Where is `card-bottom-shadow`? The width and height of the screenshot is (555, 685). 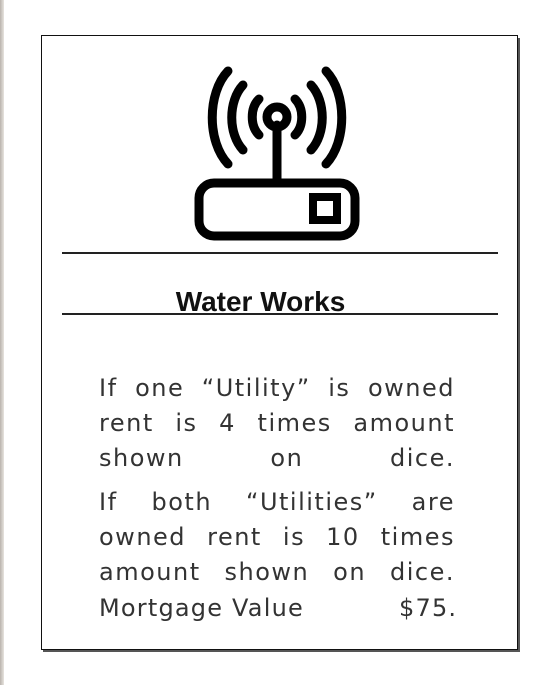 card-bottom-shadow is located at coordinates (281, 651).